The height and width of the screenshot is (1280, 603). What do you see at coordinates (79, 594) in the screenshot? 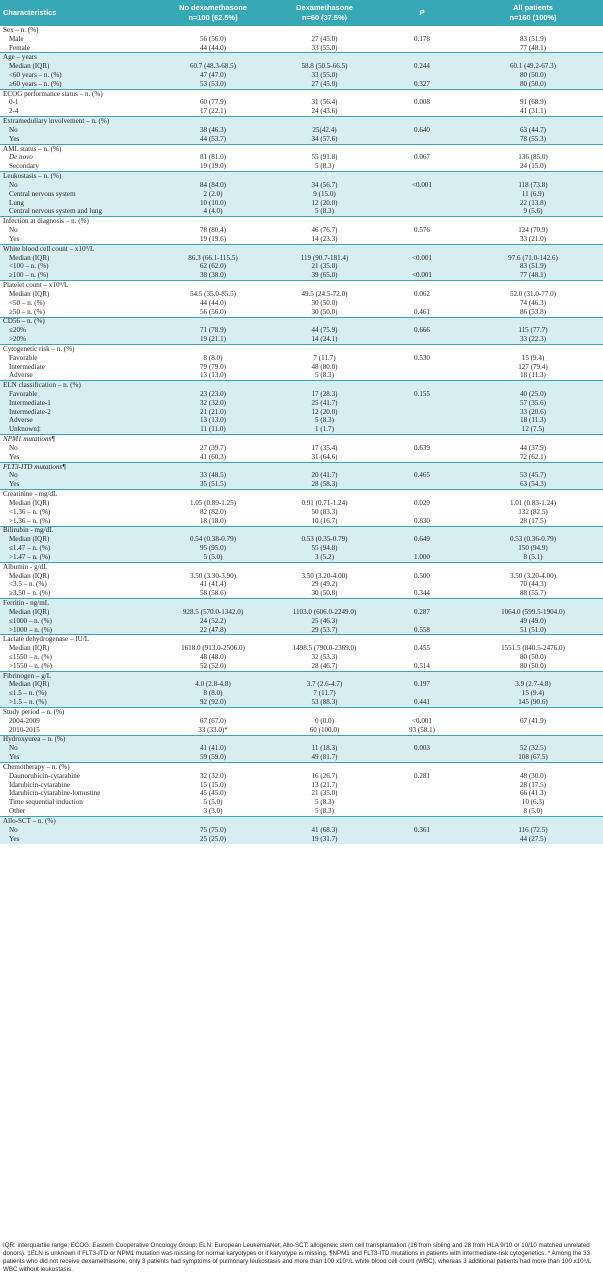
I see `row-label: ≥3.50 – n. (%)` at bounding box center [79, 594].